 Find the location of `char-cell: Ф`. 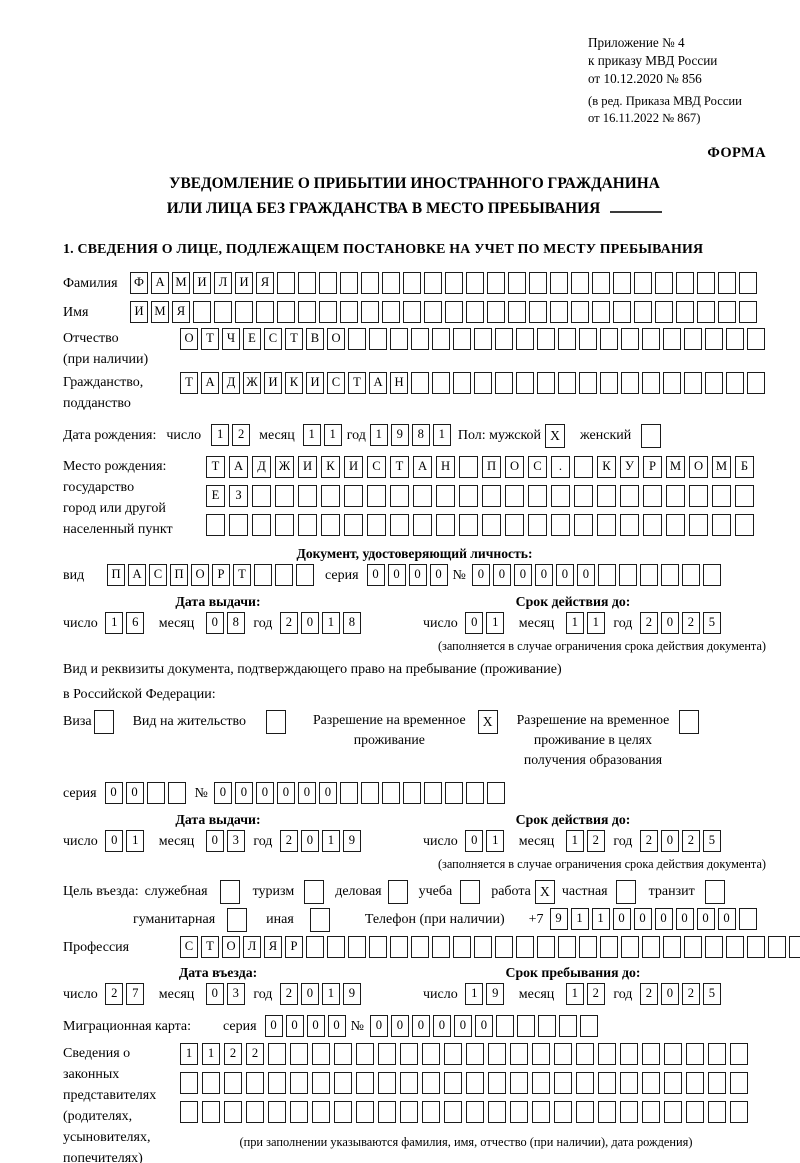

char-cell: Ф is located at coordinates (139, 282).